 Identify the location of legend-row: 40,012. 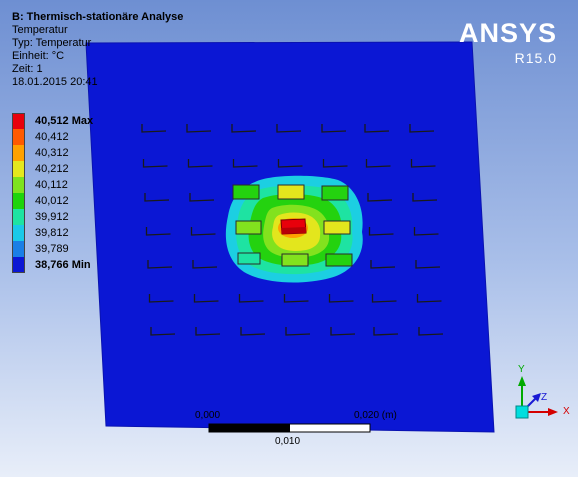
(52, 201).